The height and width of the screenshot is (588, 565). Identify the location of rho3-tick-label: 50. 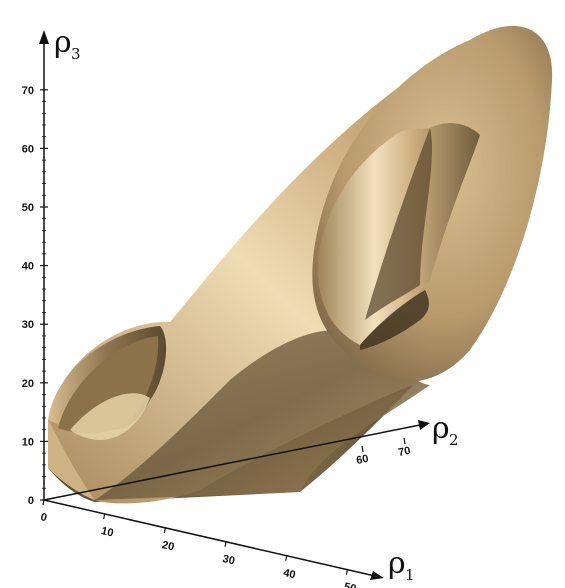
(28, 208).